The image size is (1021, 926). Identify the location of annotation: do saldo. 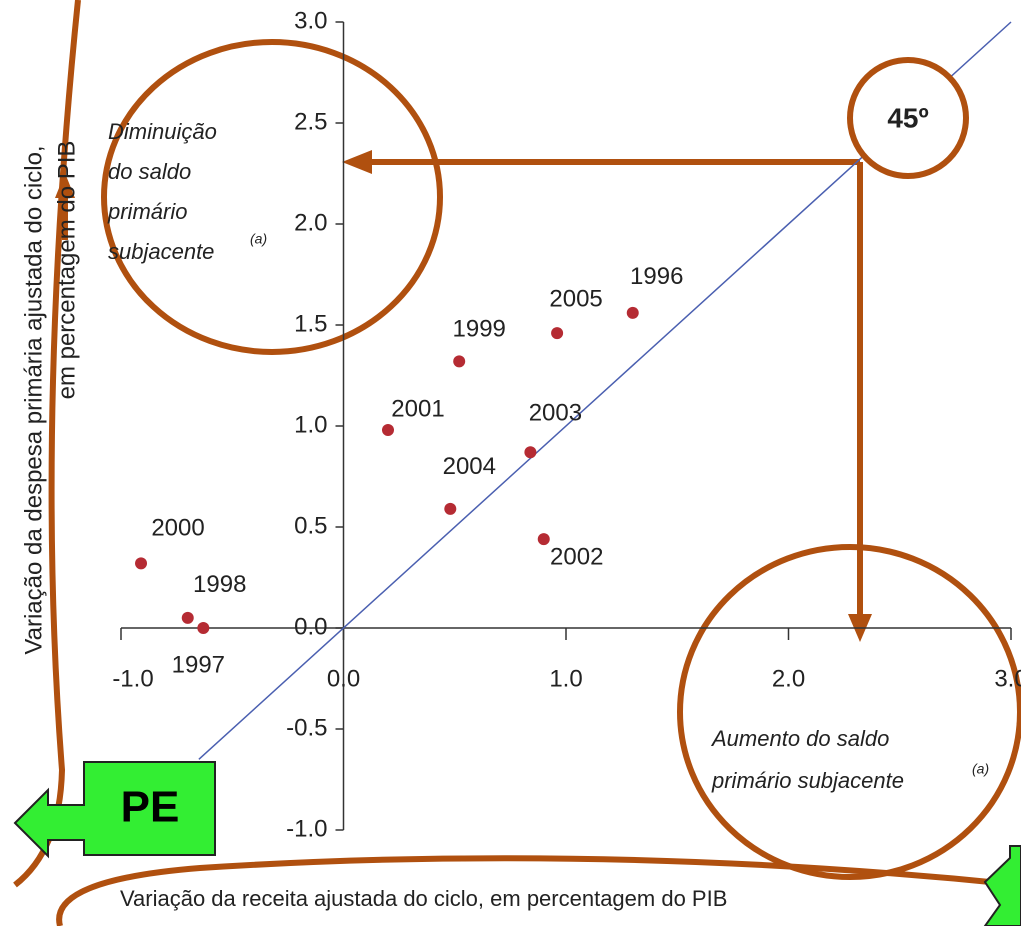
(149, 171).